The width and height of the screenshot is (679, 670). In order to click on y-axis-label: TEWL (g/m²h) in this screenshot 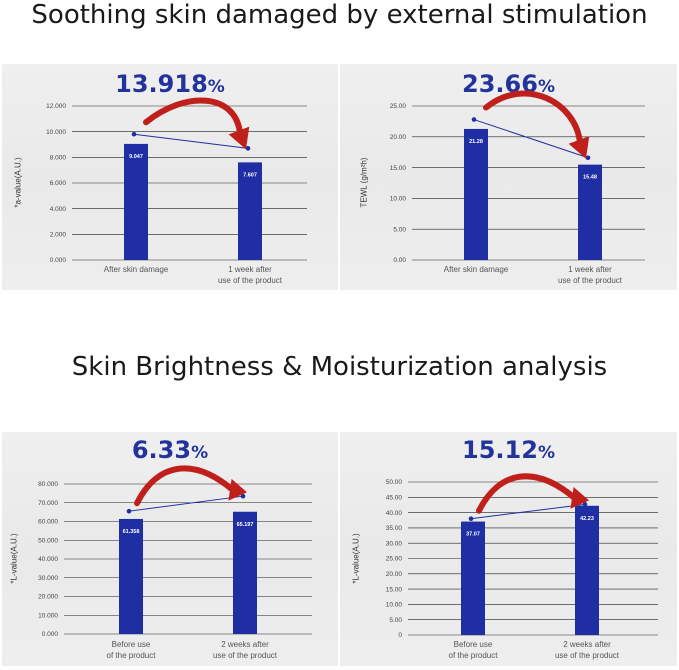, I will do `click(364, 182)`.